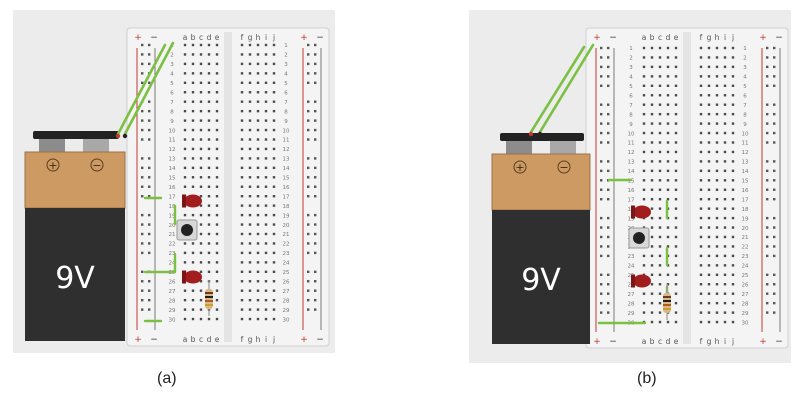  I want to click on fig-b-row-number-left-17: 17, so click(631, 200).